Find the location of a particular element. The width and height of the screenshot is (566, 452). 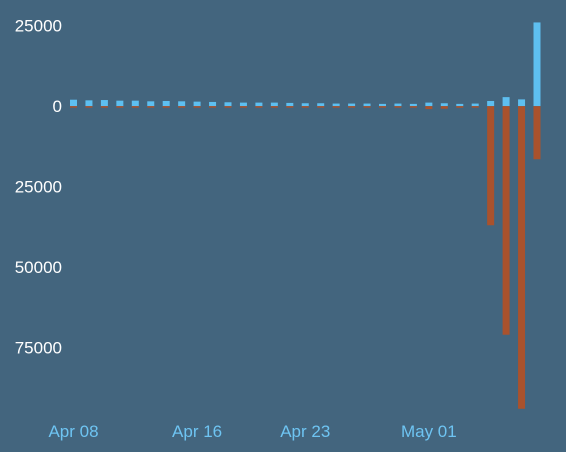

x-tick-label: Apr 08 is located at coordinates (73, 431).